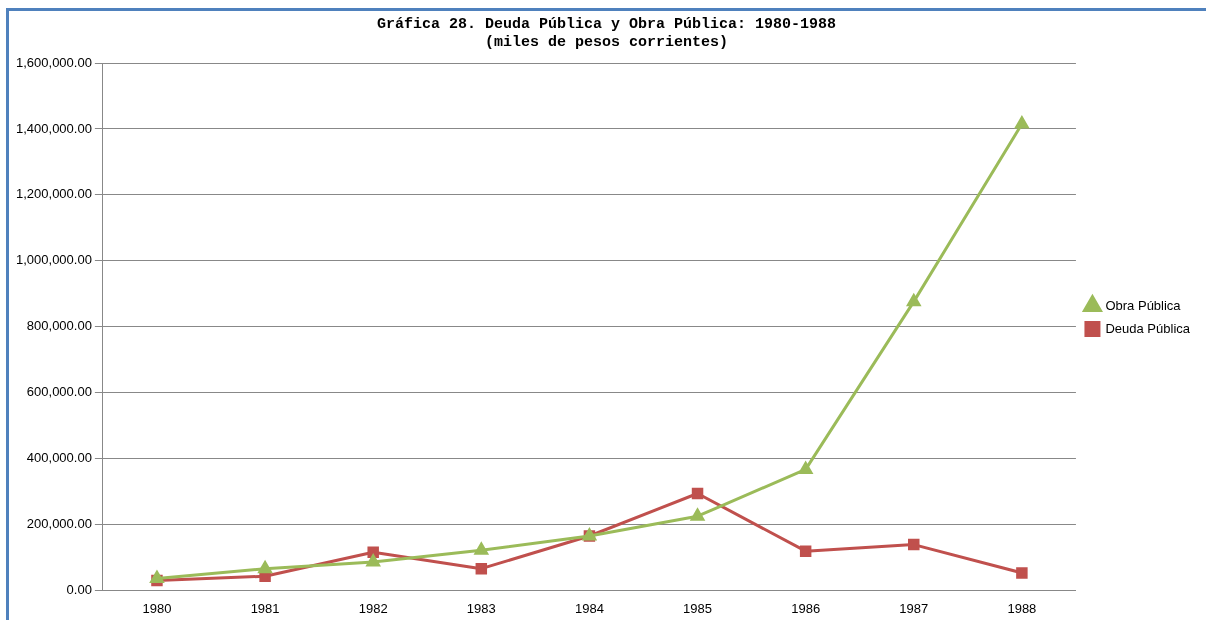 Image resolution: width=1208 pixels, height=620 pixels. Describe the element at coordinates (54, 128) in the screenshot. I see `y-tick-label: 1,400,000.00` at that location.